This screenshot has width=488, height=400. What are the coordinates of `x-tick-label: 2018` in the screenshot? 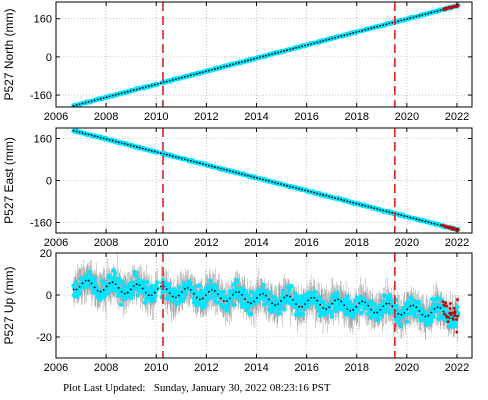 It's located at (356, 368).